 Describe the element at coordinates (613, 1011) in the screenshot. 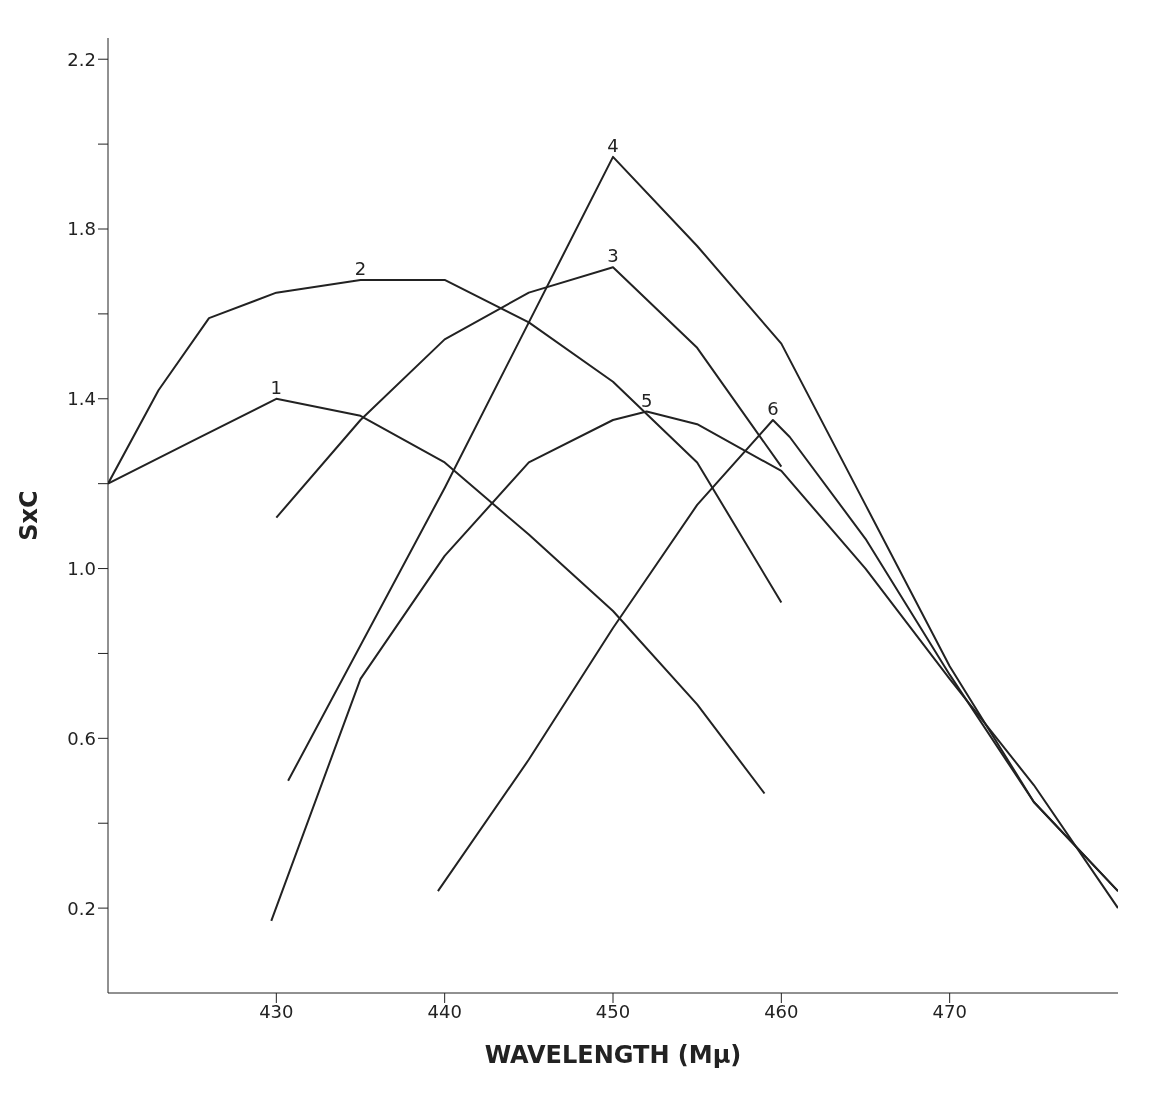

I see `x-tick-label: 450` at that location.